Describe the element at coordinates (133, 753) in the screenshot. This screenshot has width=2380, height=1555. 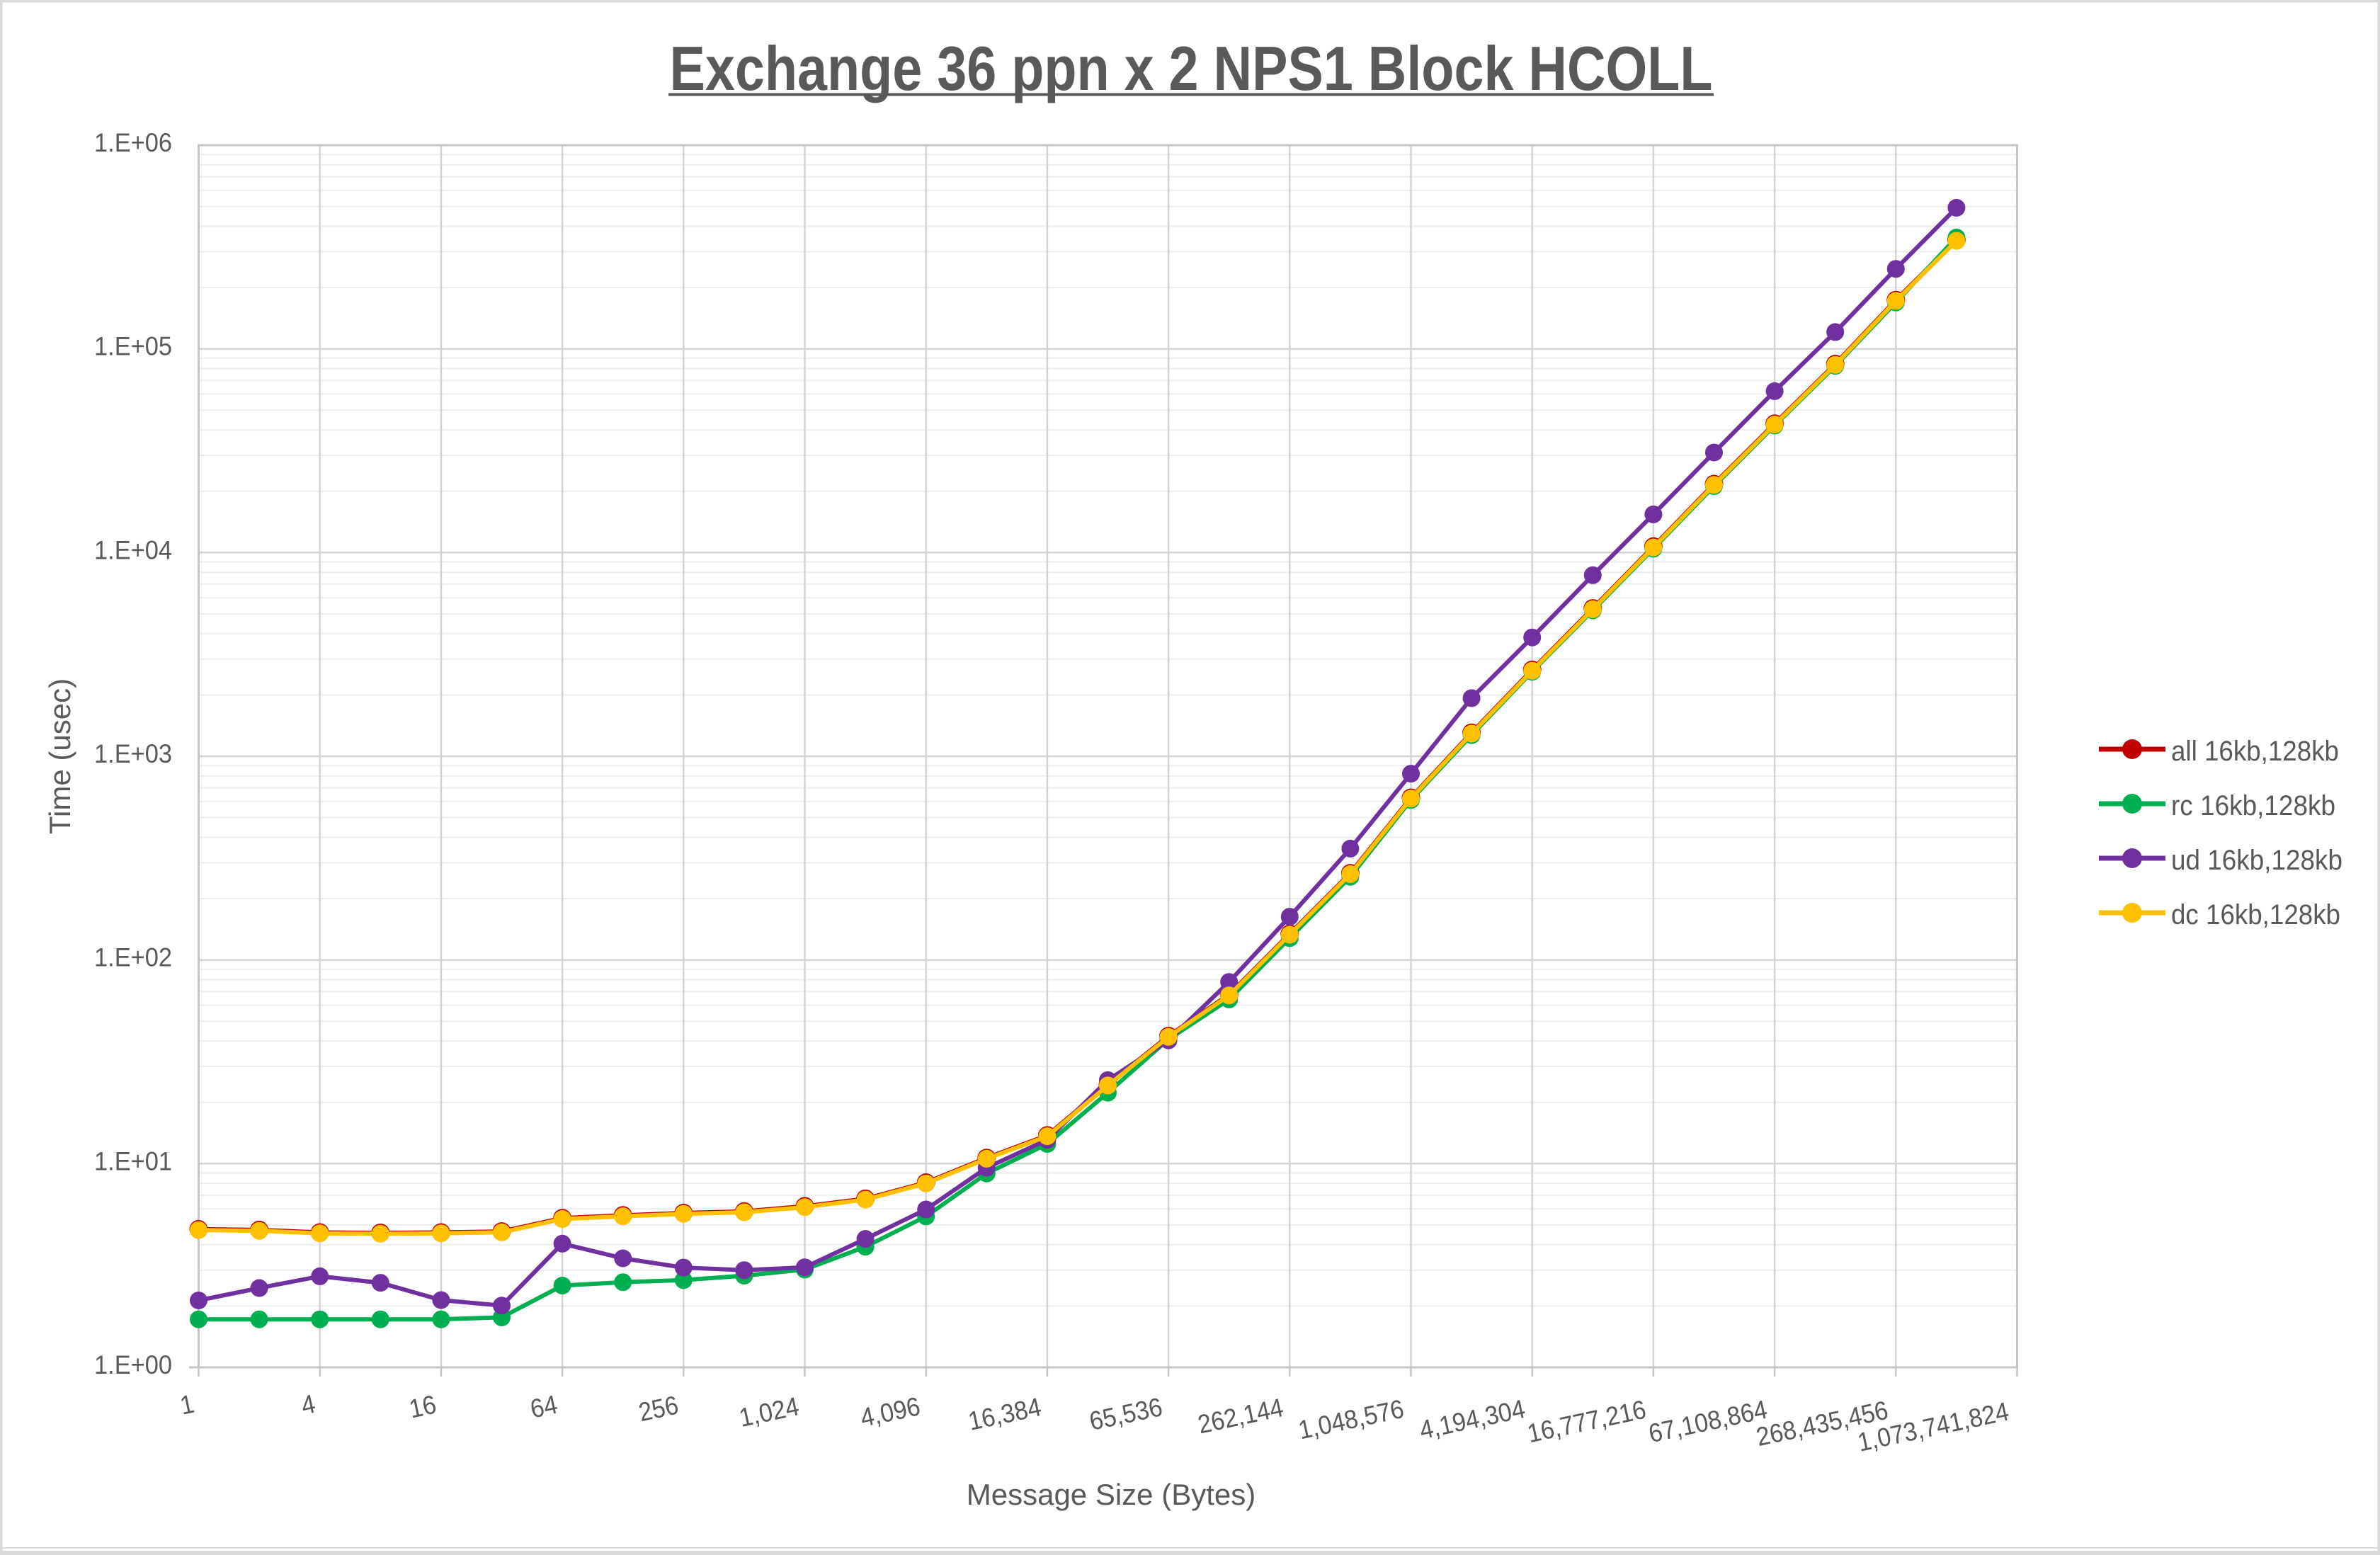
I see `svg-text: 1.E+03` at that location.